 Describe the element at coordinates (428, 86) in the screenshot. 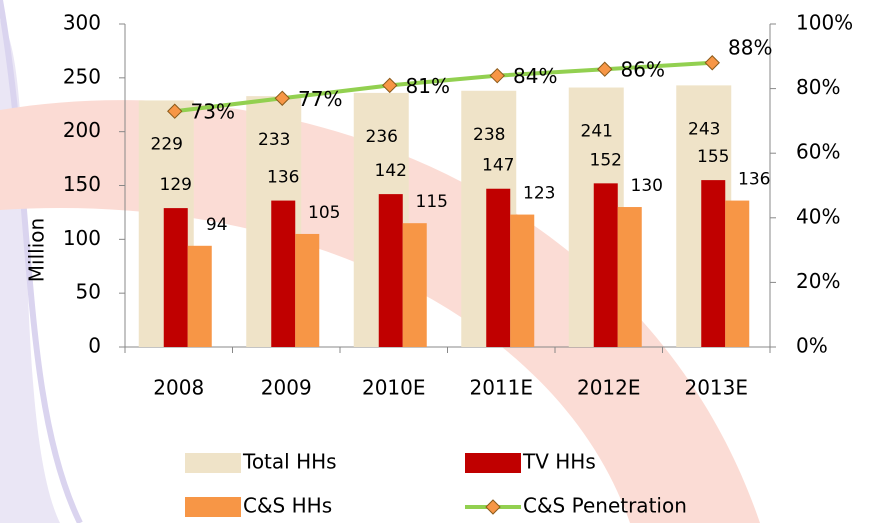

I see `data-label: 81%` at that location.